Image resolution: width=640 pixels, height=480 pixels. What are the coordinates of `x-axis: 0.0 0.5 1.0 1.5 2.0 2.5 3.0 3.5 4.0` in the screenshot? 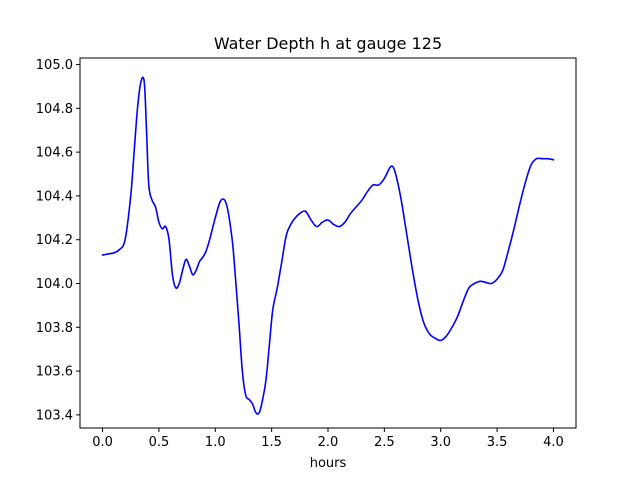 It's located at (328, 439).